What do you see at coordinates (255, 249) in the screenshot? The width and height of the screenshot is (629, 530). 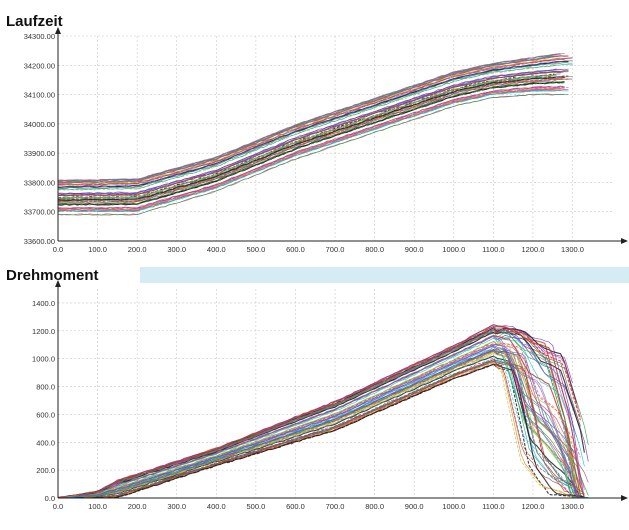 I see `laufzeit-x-tick-label: 500.0` at bounding box center [255, 249].